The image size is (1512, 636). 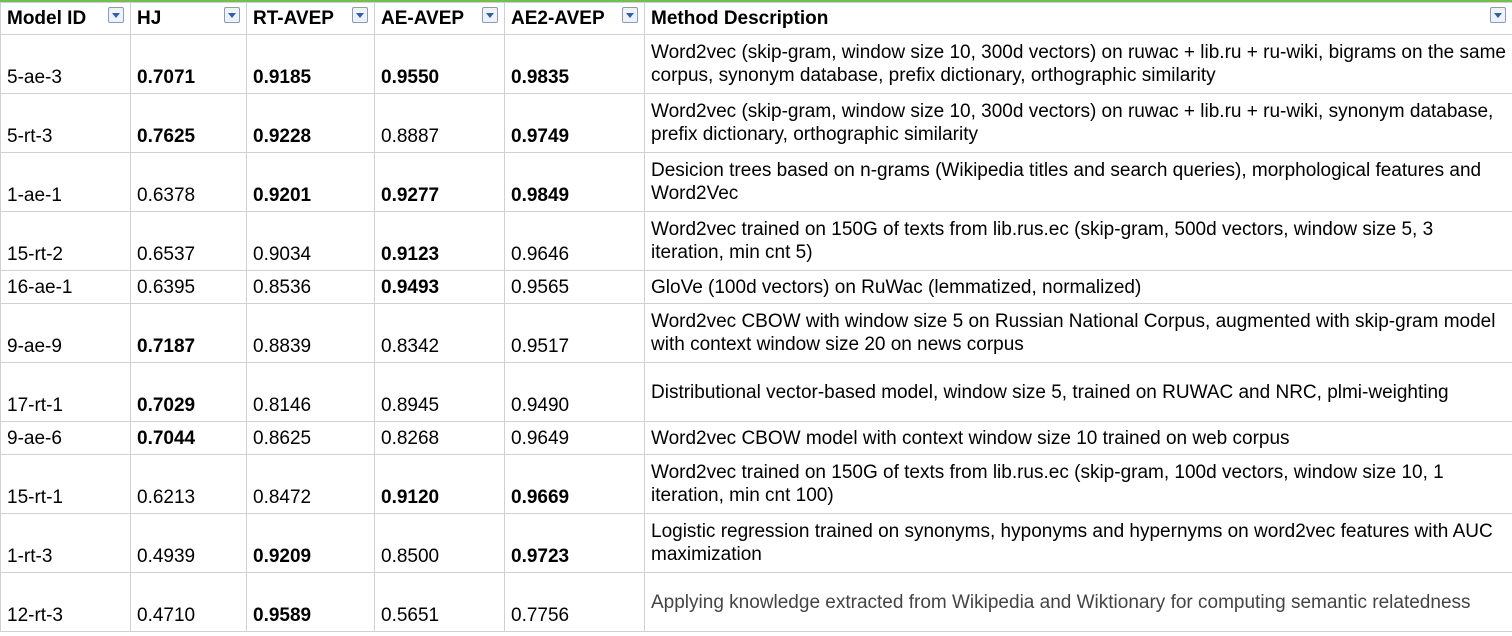 I want to click on cell-ae2-avep: 0.9565, so click(x=574, y=287).